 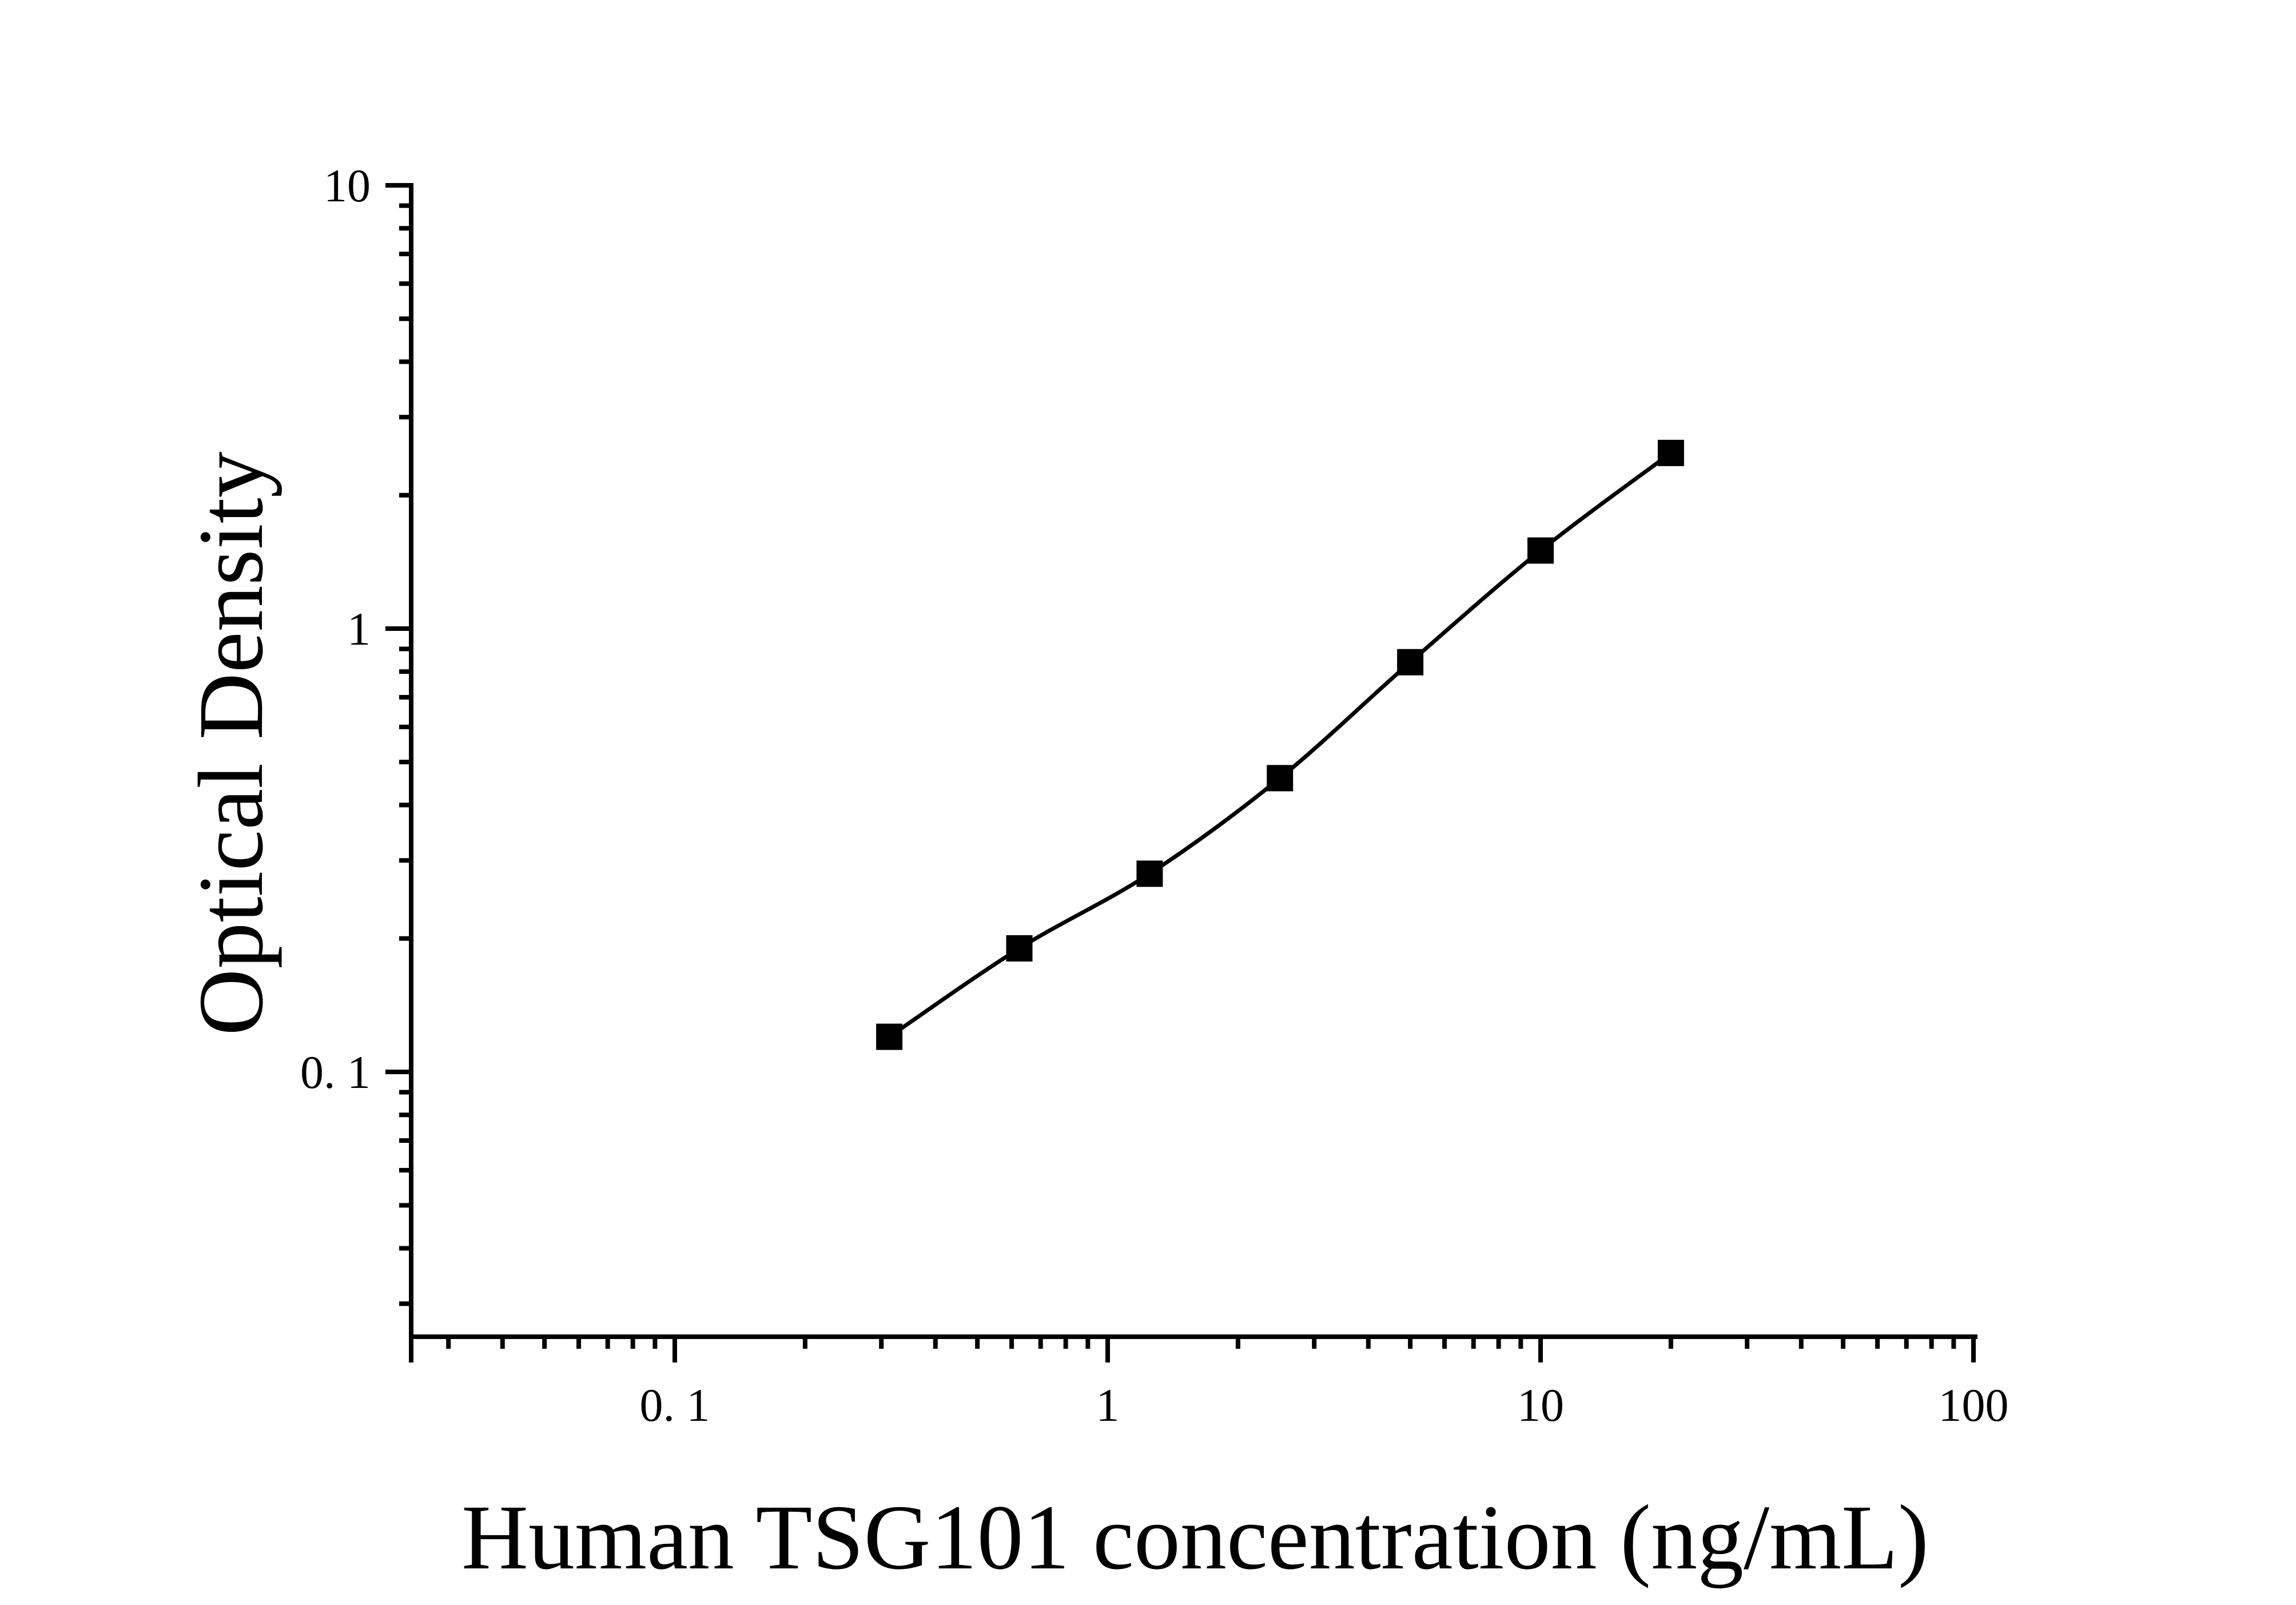 I want to click on x-axis-tick-label: 100, so click(x=1974, y=1405).